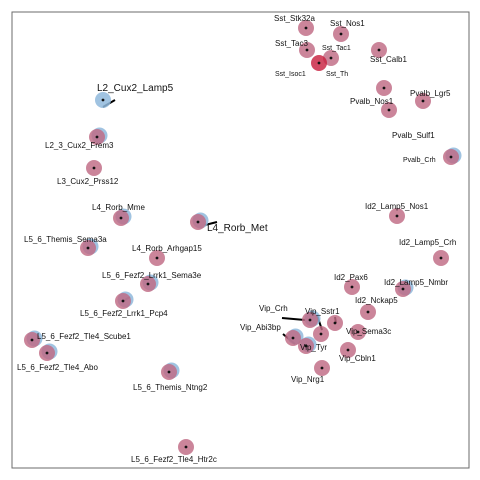  I want to click on node-id2-nckap5, so click(368, 312).